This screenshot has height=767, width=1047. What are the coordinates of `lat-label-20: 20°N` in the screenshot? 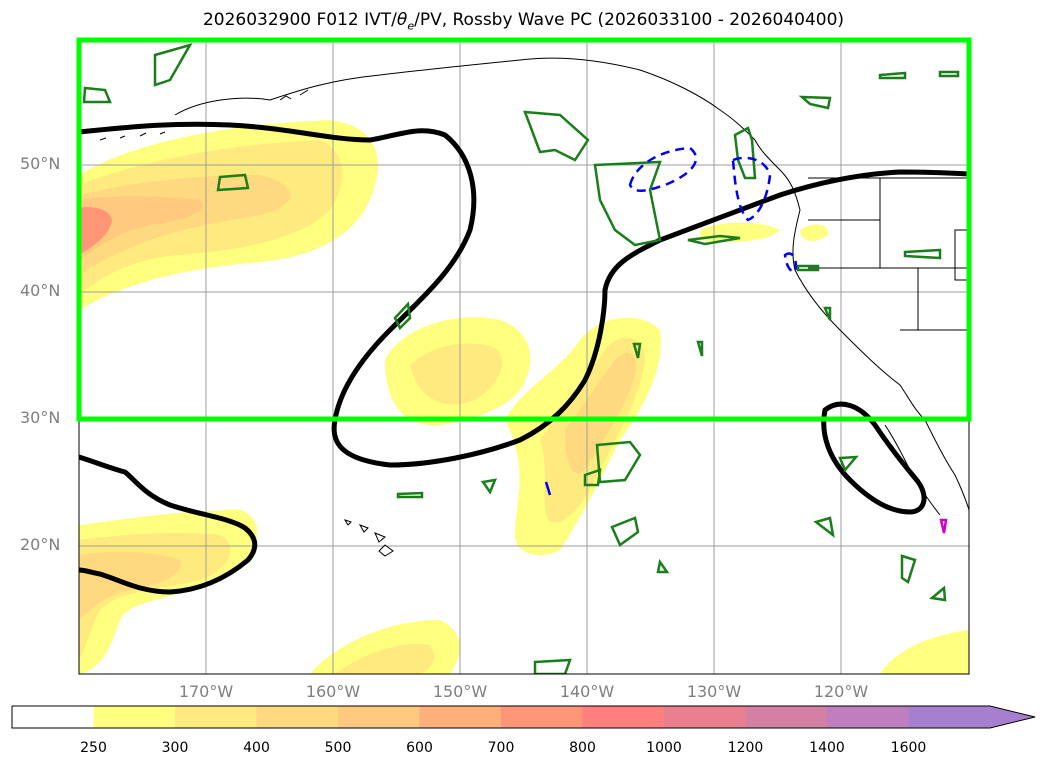 It's located at (40, 544).